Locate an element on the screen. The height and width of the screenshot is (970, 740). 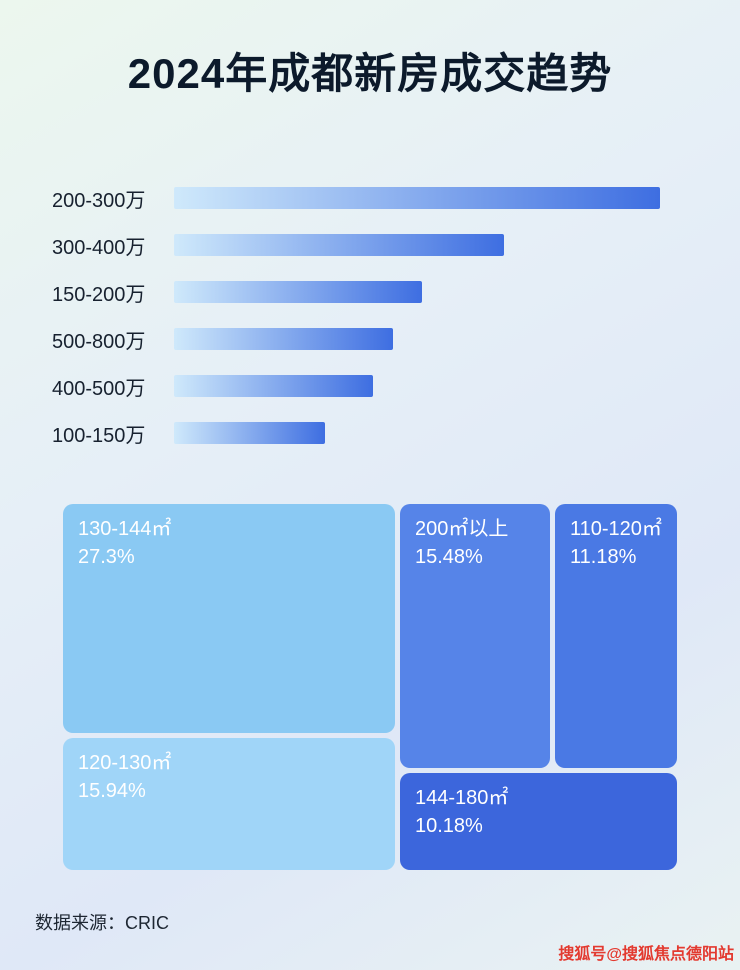
treemap-block-130-144: 130-144㎡ 27.3% is located at coordinates (229, 618).